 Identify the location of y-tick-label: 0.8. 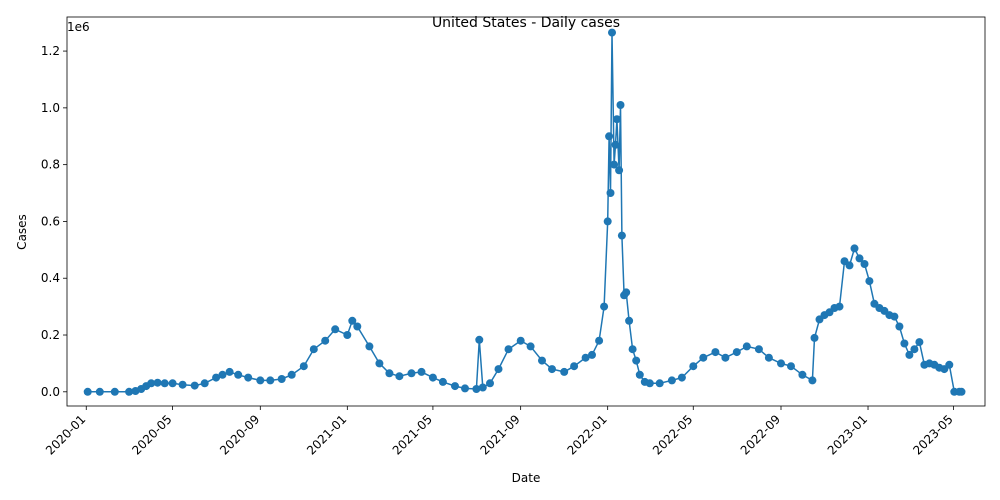
(50, 165).